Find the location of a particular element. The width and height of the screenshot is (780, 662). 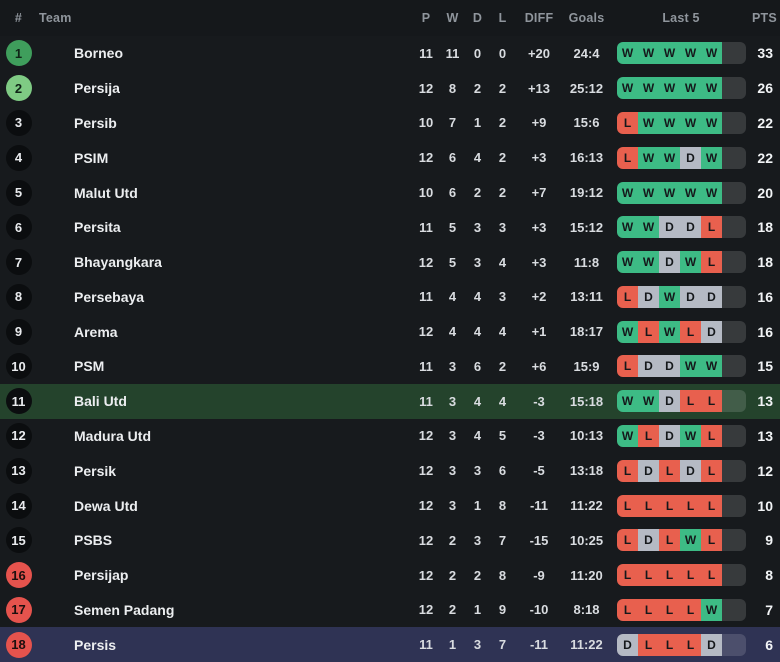

goals-value: 11:22 is located at coordinates (586, 645).